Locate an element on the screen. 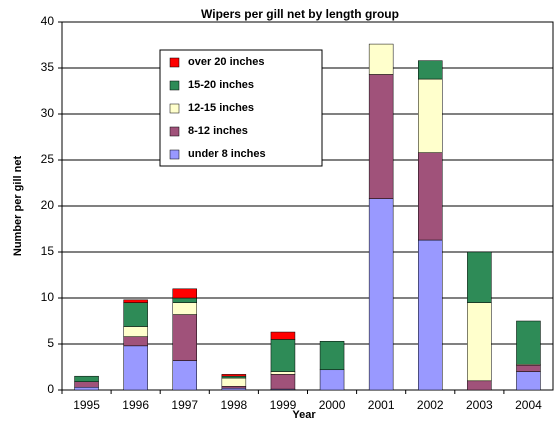  x-tick-label: 1998 is located at coordinates (233, 405).